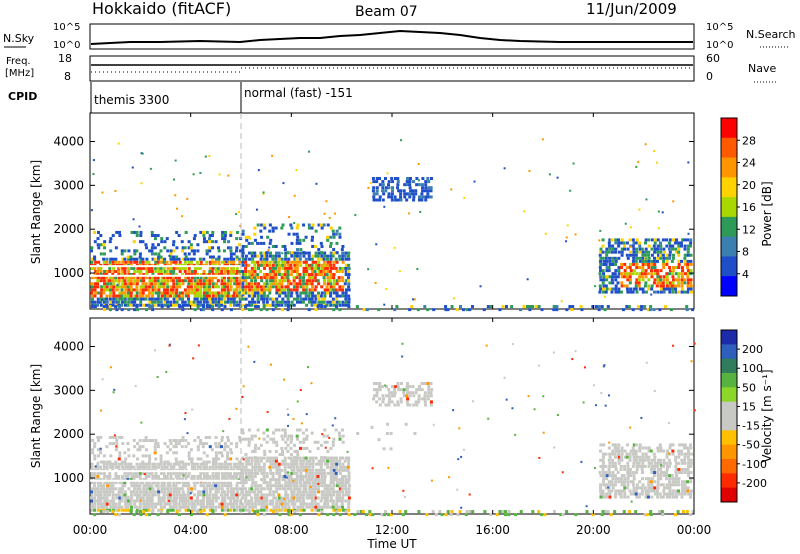 The height and width of the screenshot is (554, 800). Describe the element at coordinates (291, 530) in the screenshot. I see `x-tick-label: 08:00` at that location.